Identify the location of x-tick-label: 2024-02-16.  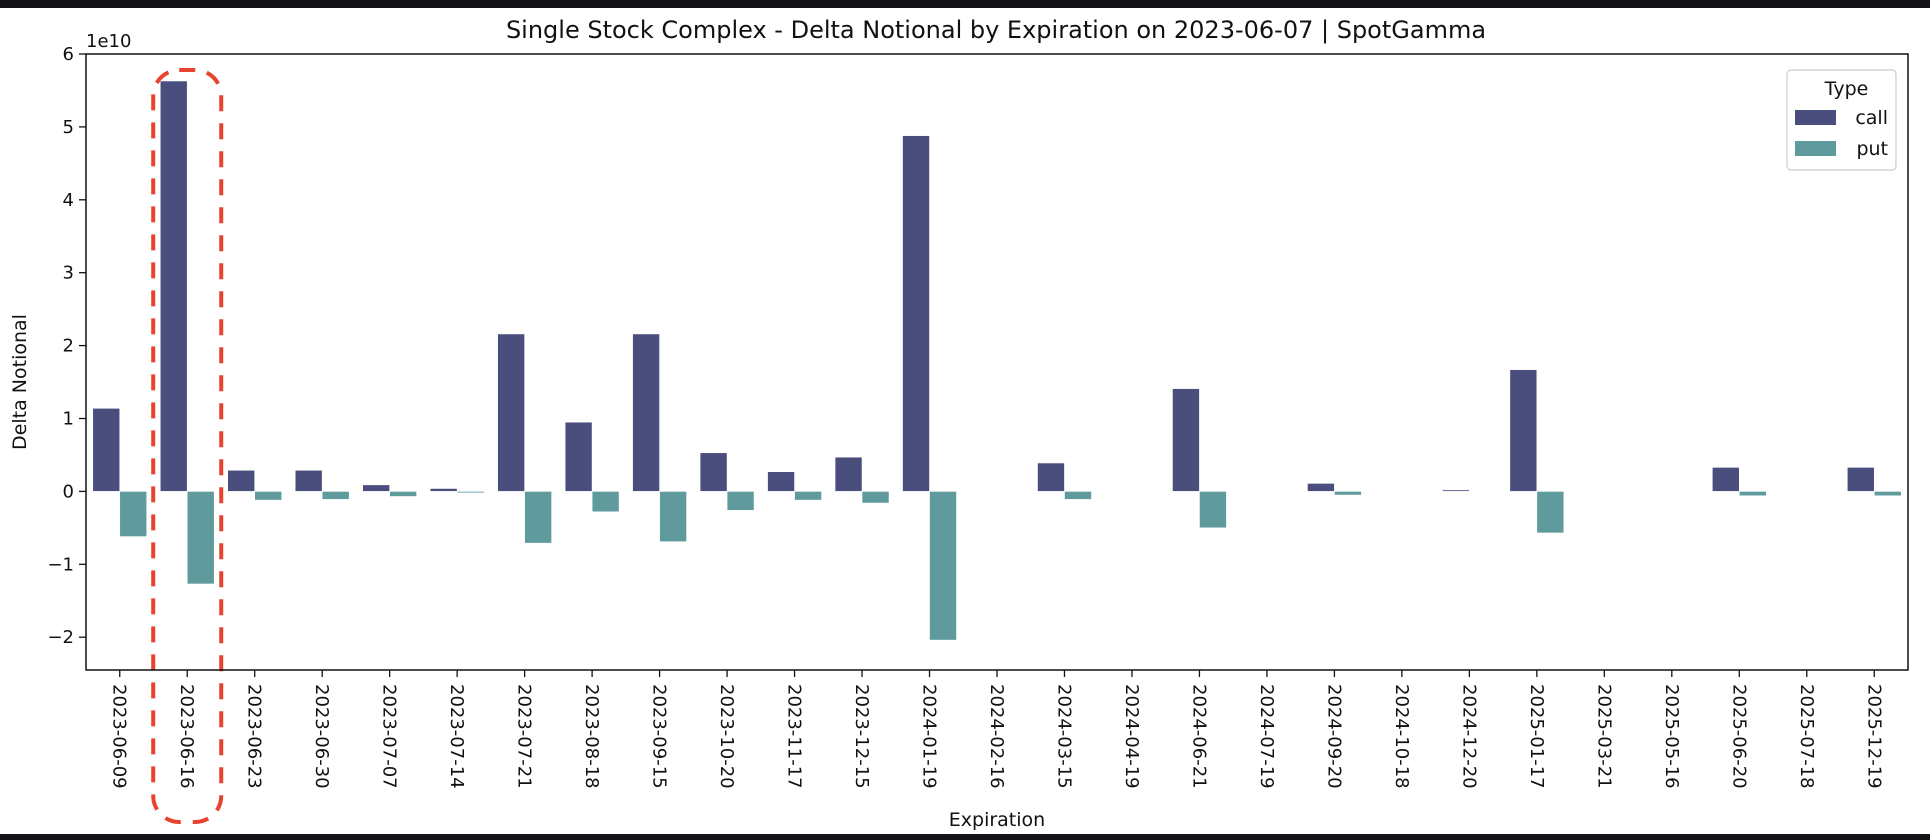
(996, 736).